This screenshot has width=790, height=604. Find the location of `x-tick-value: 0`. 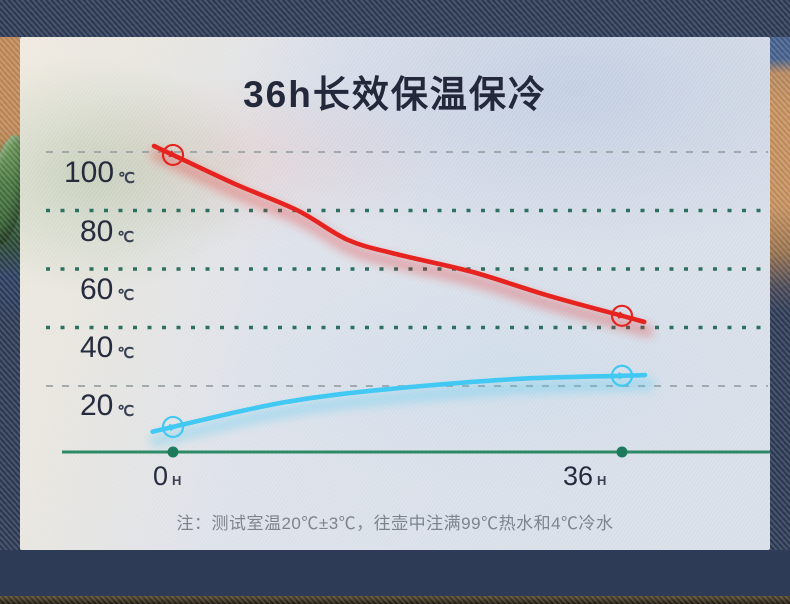

x-tick-value: 0 is located at coordinates (161, 476).